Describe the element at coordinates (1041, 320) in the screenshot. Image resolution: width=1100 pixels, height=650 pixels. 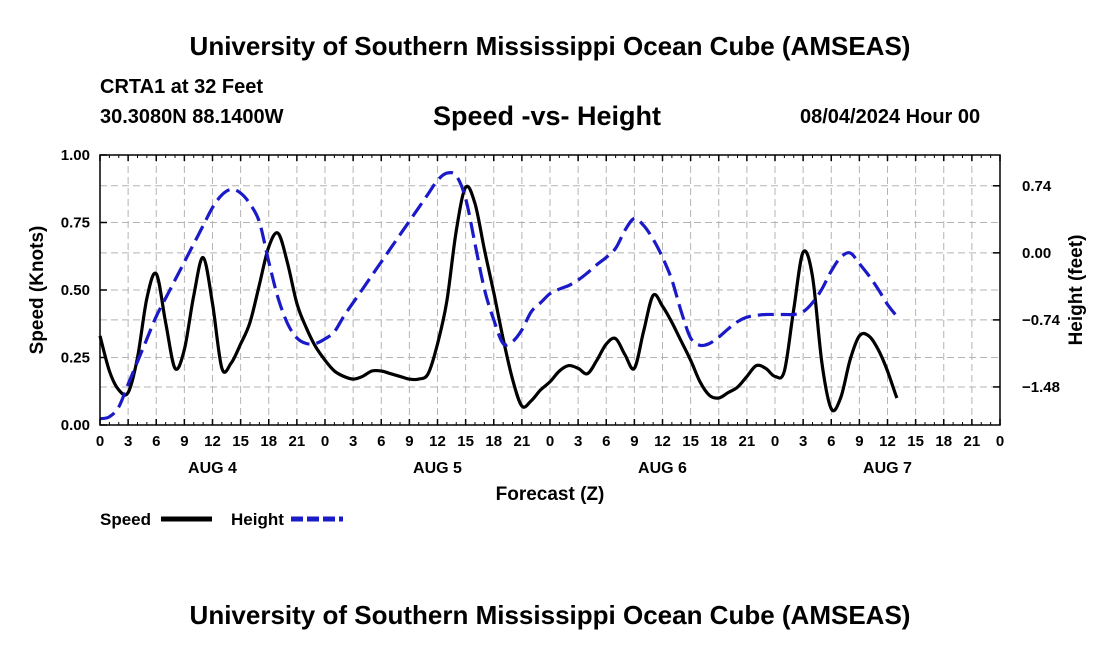
I see `y2-tick-label: −0.74` at that location.